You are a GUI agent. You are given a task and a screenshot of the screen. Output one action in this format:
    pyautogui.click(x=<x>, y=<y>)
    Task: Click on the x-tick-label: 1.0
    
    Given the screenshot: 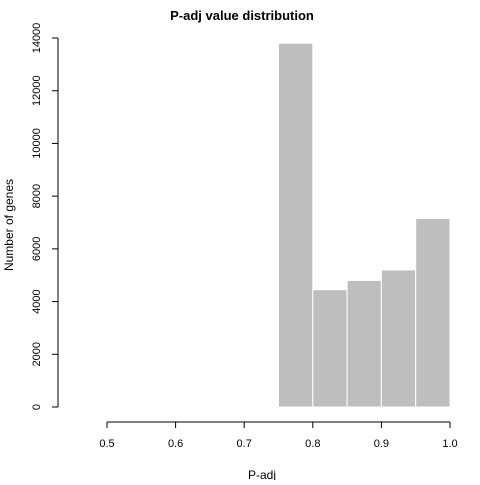 What is the action you would take?
    pyautogui.click(x=449, y=444)
    